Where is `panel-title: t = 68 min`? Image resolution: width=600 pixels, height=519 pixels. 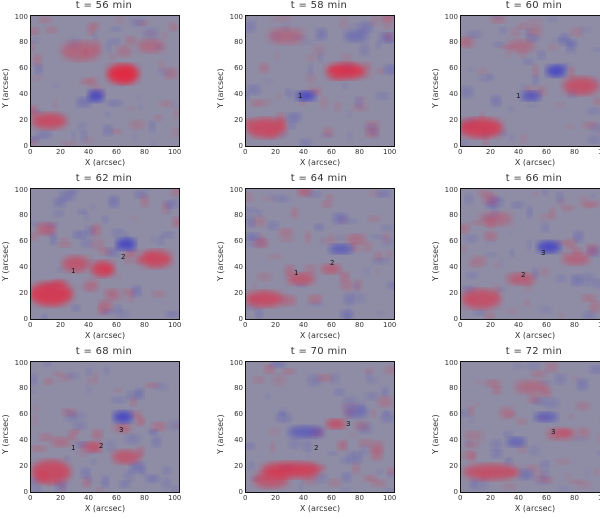
panel-title: t = 68 min is located at coordinates (104, 351).